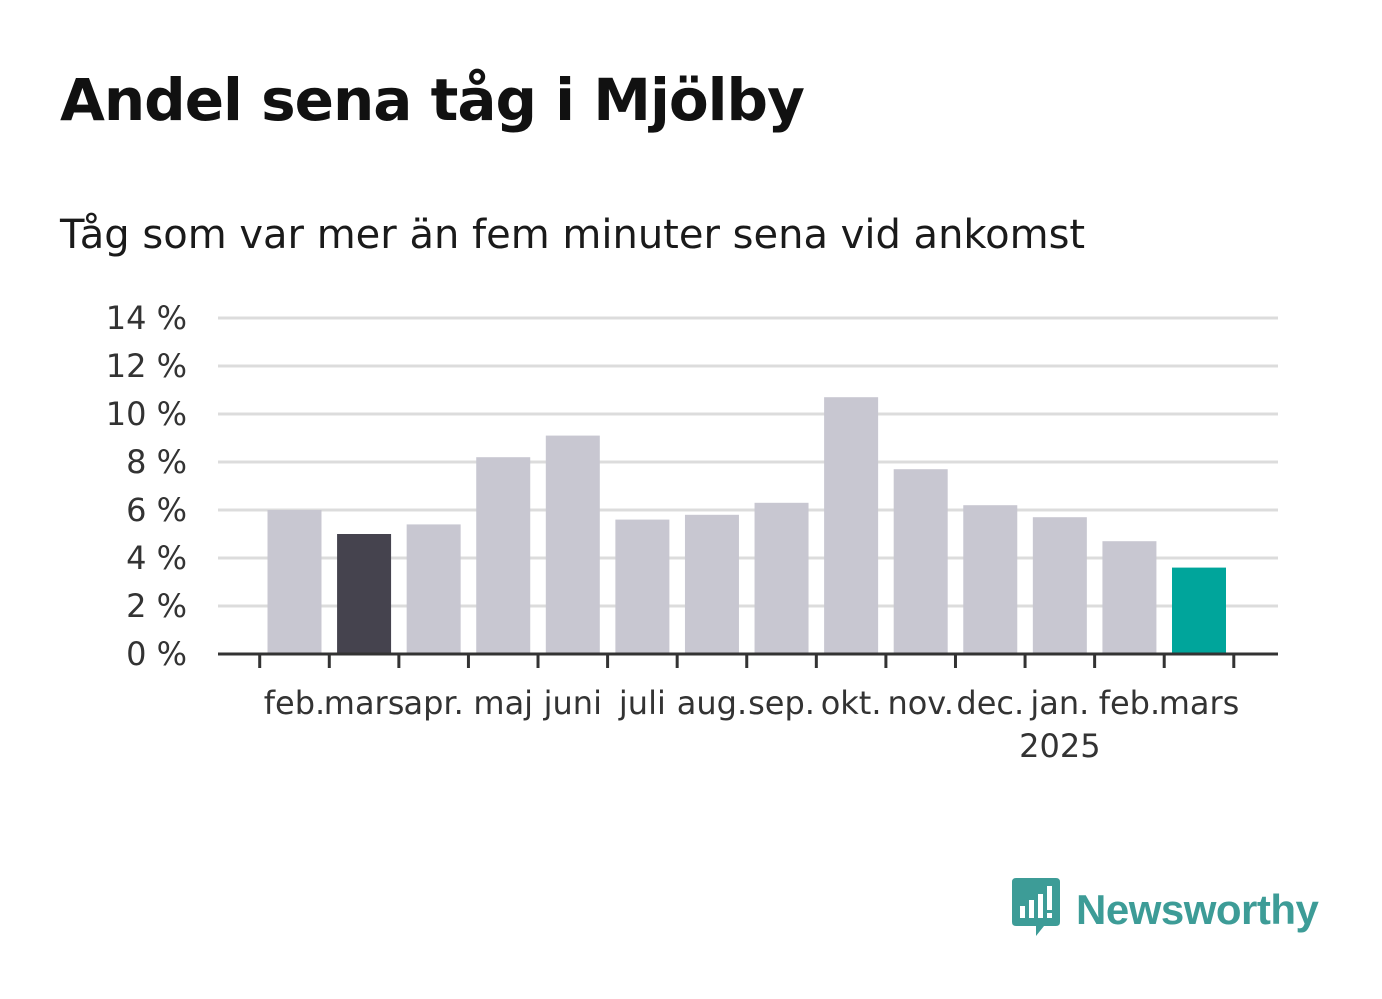 Image resolution: width=1382 pixels, height=999 pixels. I want to click on brand-name: Newsworthy, so click(1197, 909).